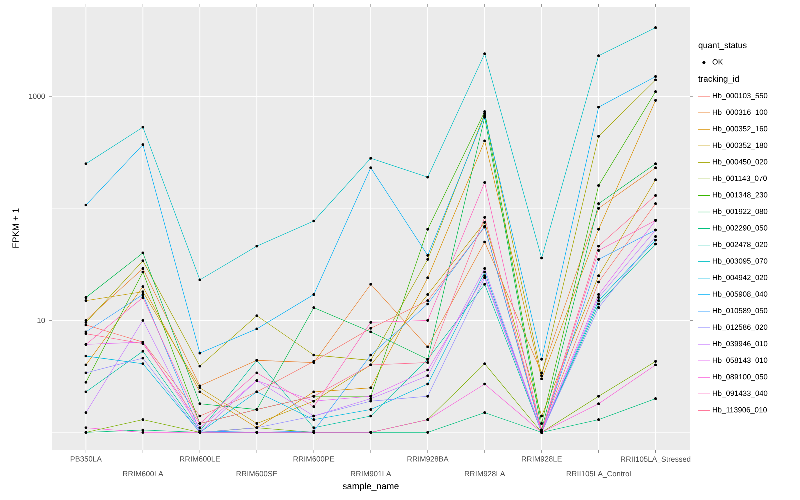 The image size is (800, 500). What do you see at coordinates (722, 46) in the screenshot?
I see `text: quant_status` at bounding box center [722, 46].